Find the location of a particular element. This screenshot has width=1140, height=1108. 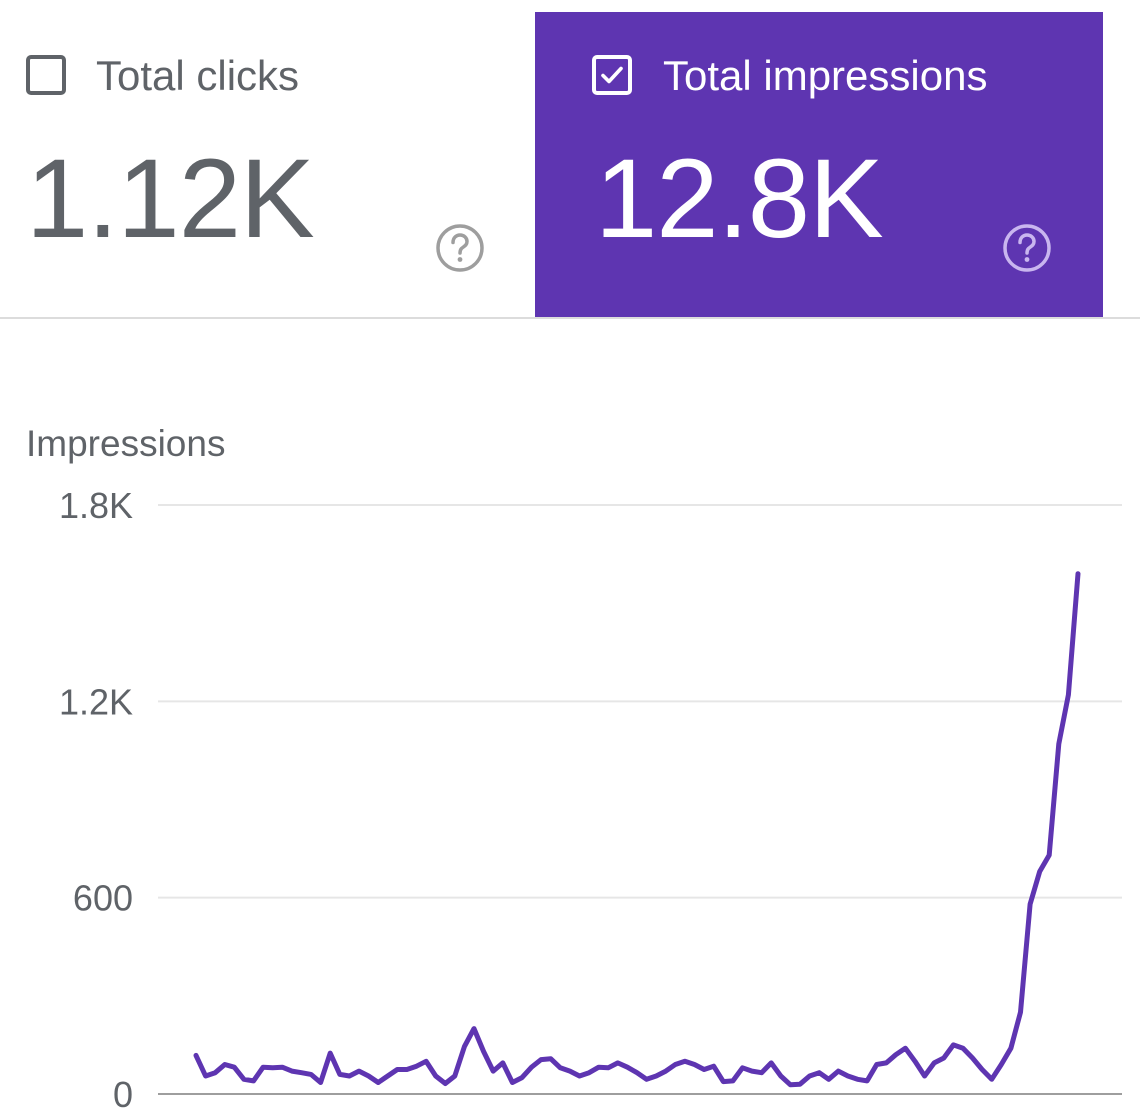

total-clicks-value: 1.12K is located at coordinates (170, 198).